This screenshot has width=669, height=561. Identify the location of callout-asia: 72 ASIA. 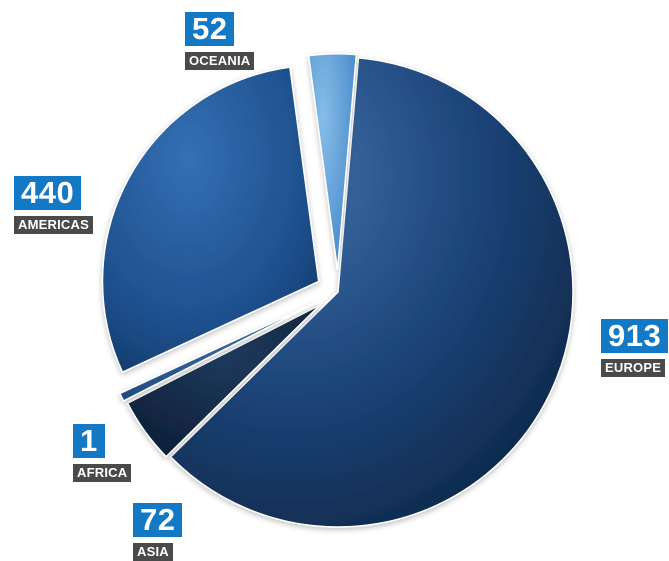
(158, 532).